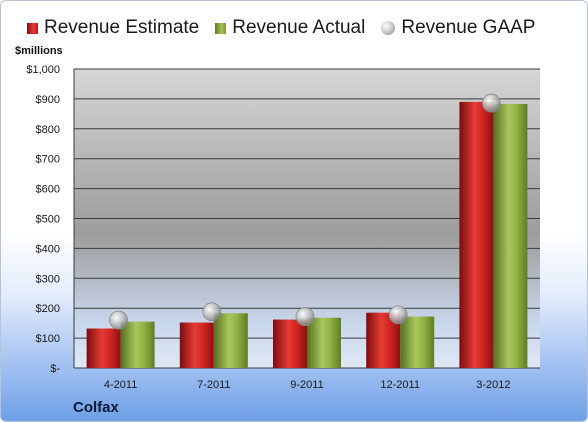 The image size is (588, 422). What do you see at coordinates (48, 339) in the screenshot?
I see `y-tick-label: $100` at bounding box center [48, 339].